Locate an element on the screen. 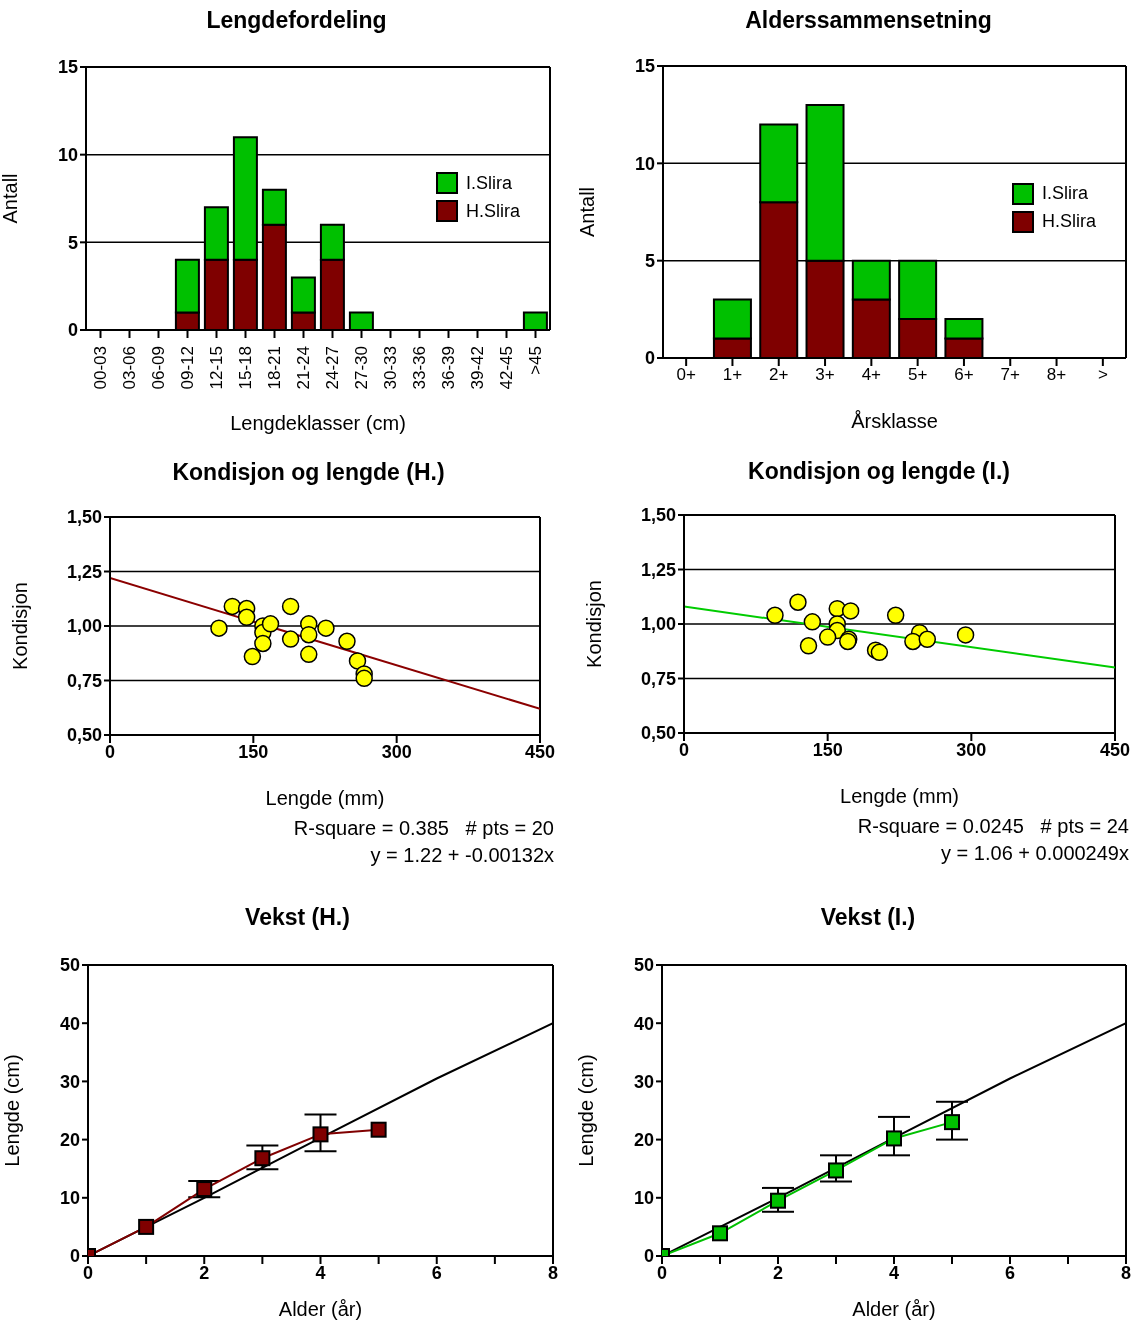  x-axis-title: Alder (år) is located at coordinates (894, 1309).